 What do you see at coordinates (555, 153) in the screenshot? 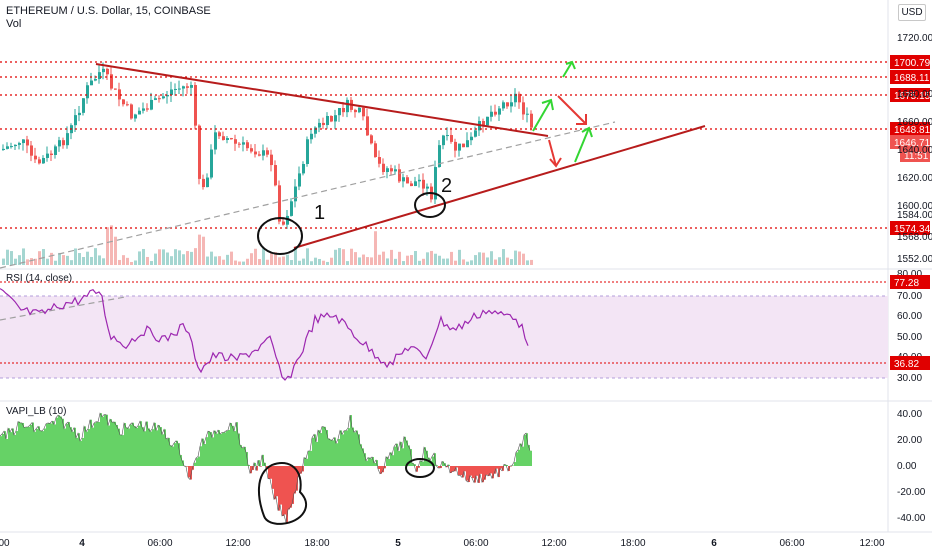
I see `arrow-down-icon` at bounding box center [555, 153].